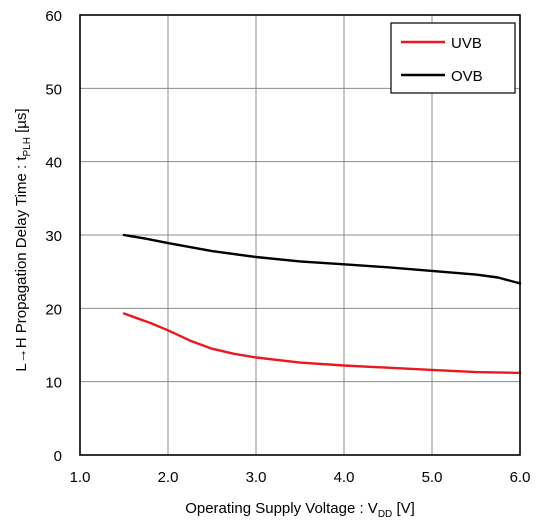  Describe the element at coordinates (466, 43) in the screenshot. I see `legend-label-uvb: UVB` at that location.